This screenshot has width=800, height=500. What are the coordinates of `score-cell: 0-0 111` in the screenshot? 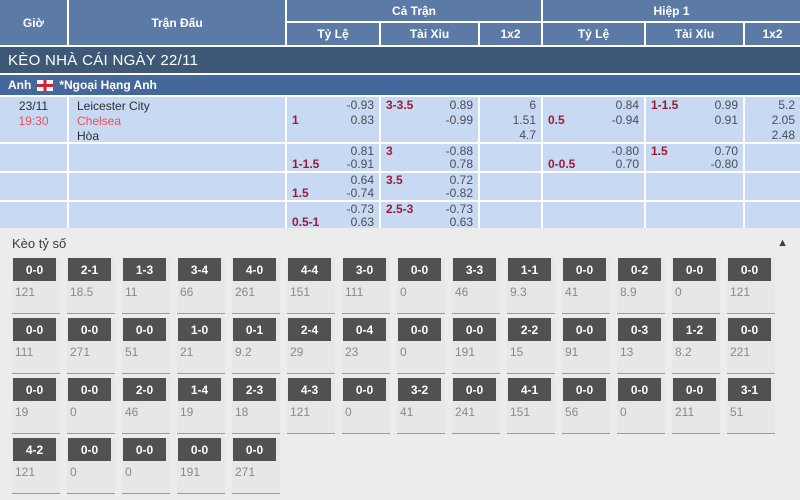 It's located at (36, 346).